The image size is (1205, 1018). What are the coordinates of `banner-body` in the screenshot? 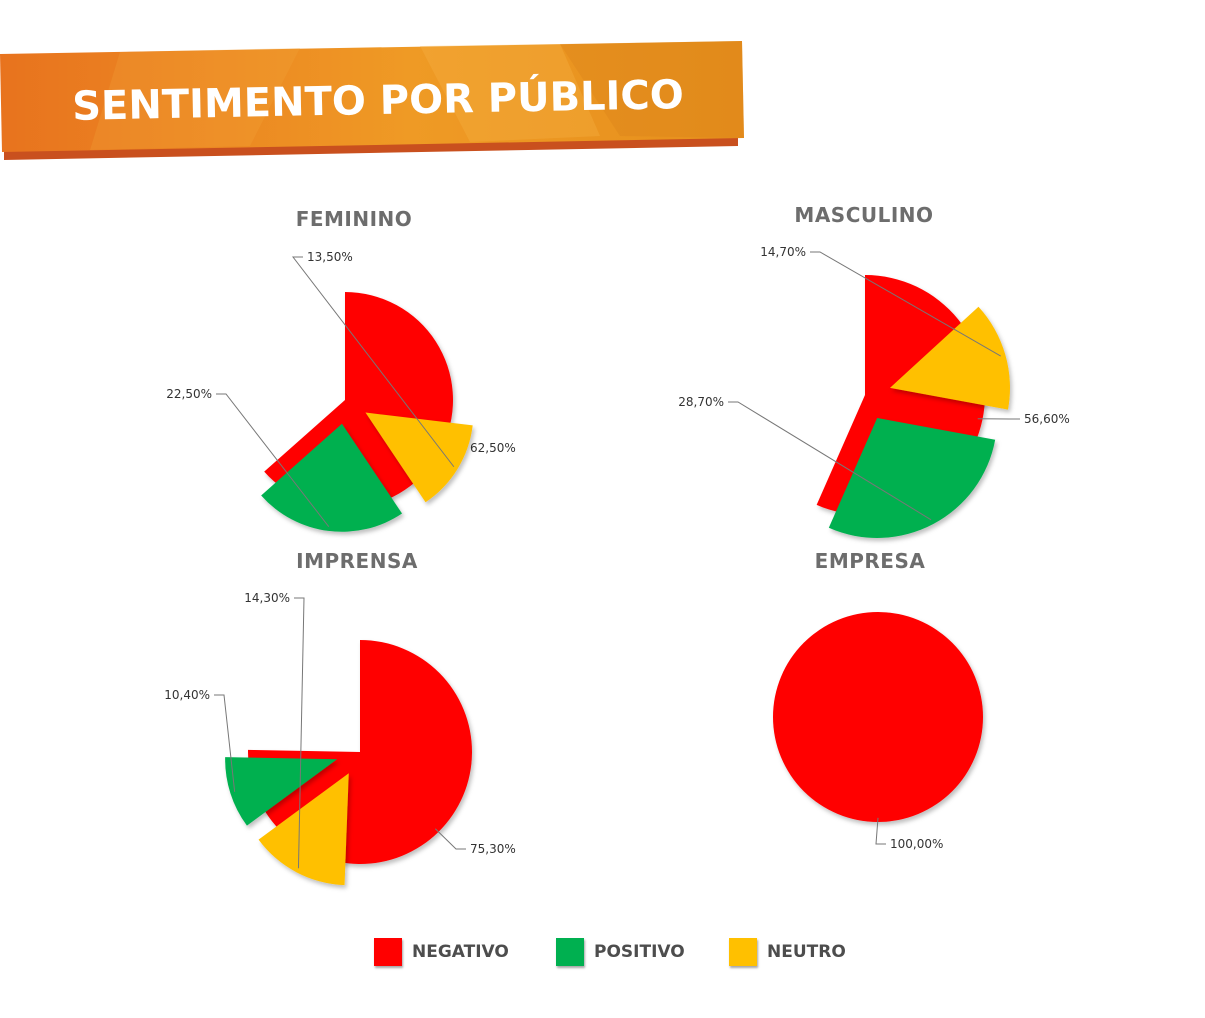 It's located at (372, 96).